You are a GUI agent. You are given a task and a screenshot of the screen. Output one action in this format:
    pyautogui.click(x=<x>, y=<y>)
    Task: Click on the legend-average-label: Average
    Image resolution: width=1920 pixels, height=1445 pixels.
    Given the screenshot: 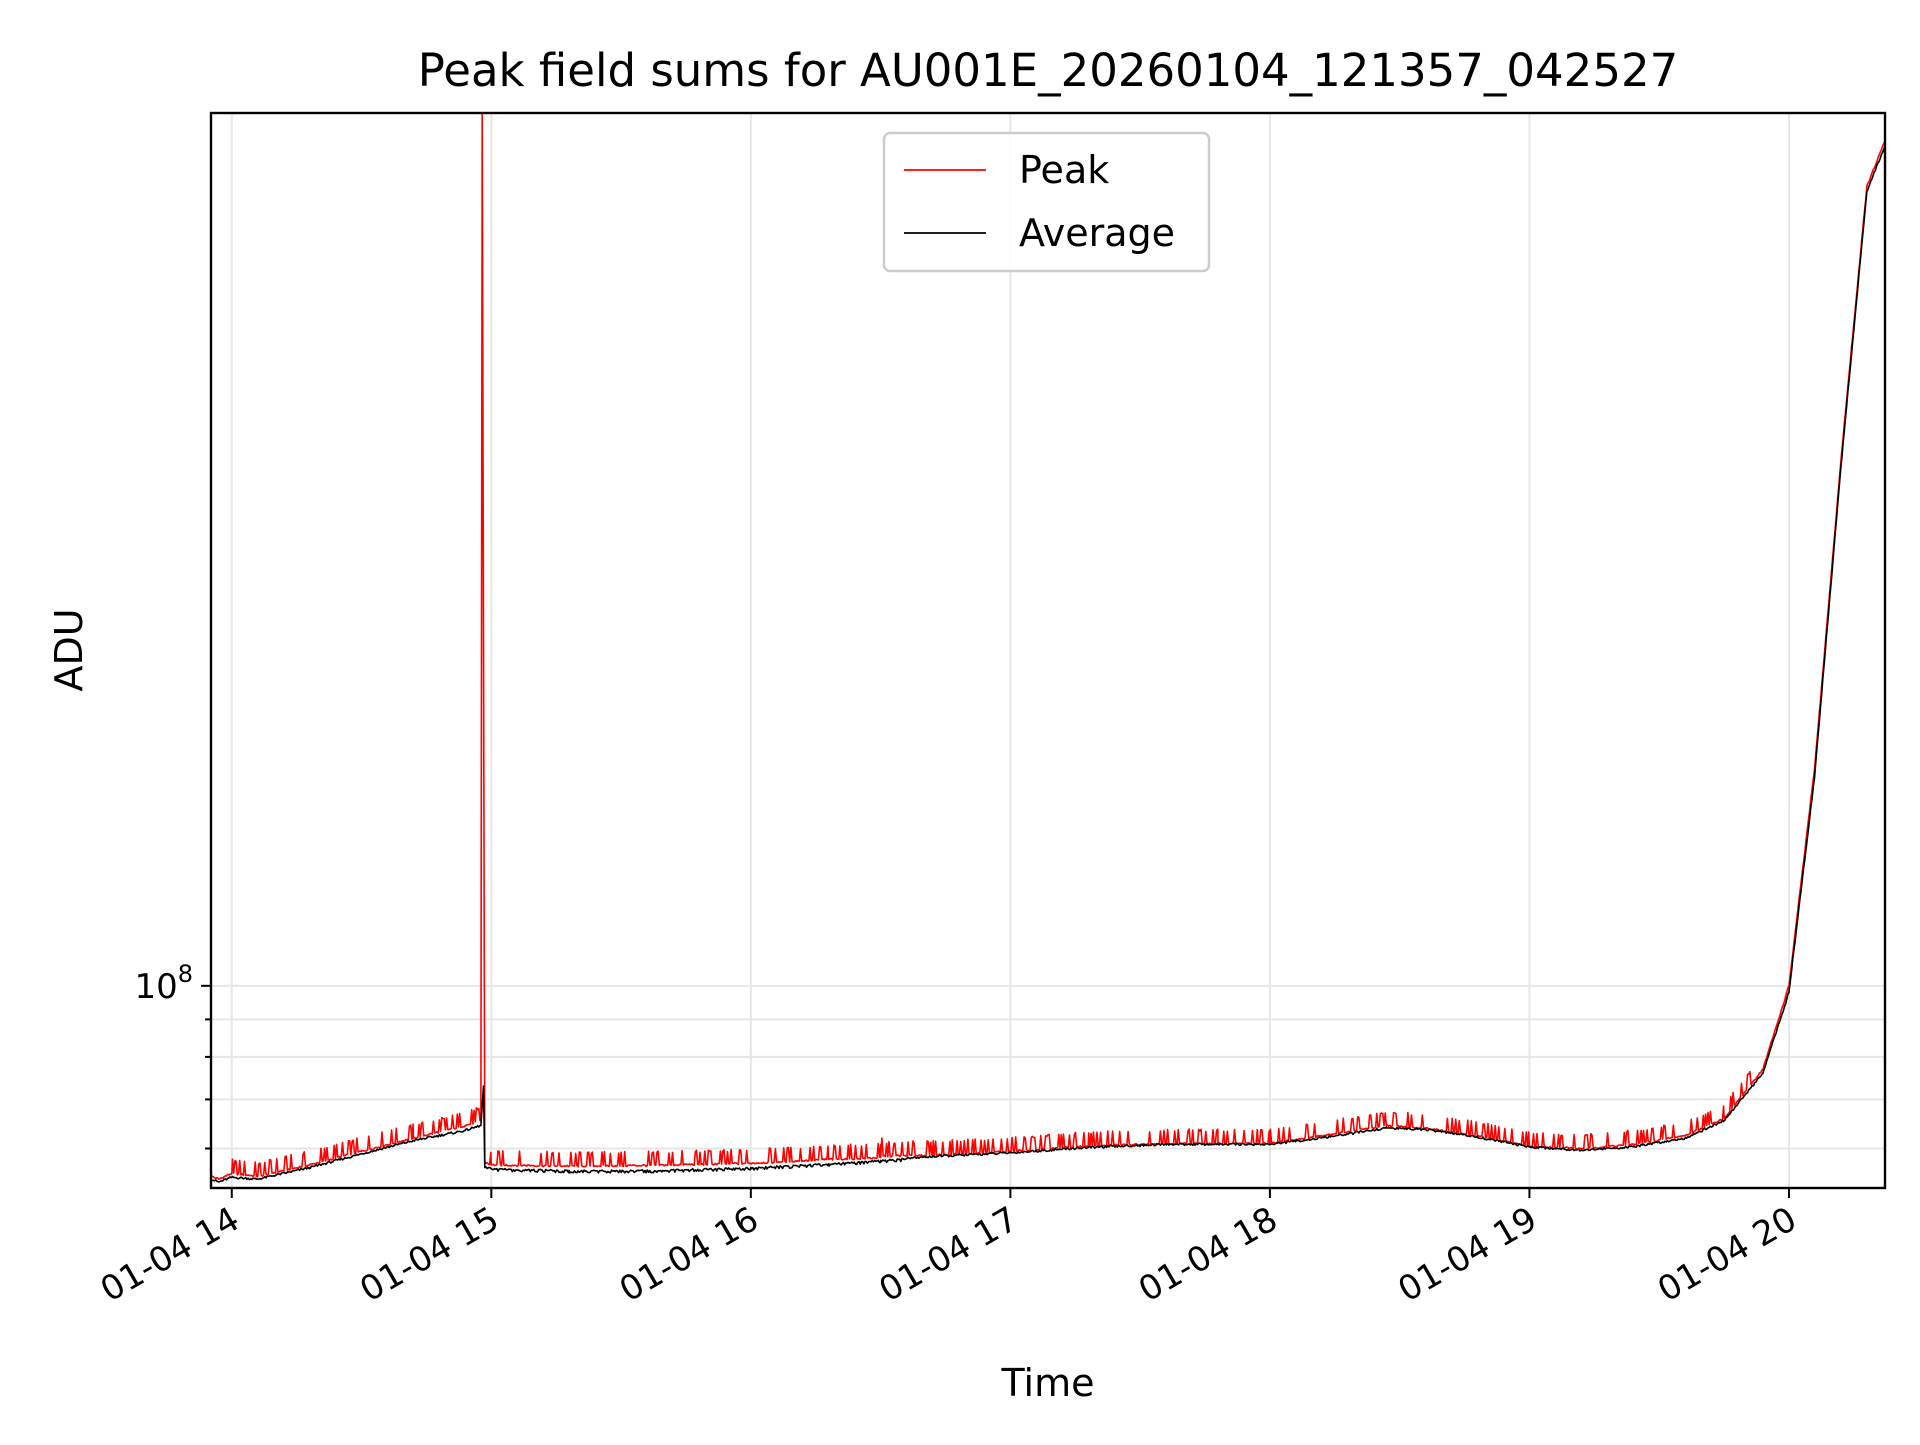 What is the action you would take?
    pyautogui.click(x=1097, y=233)
    